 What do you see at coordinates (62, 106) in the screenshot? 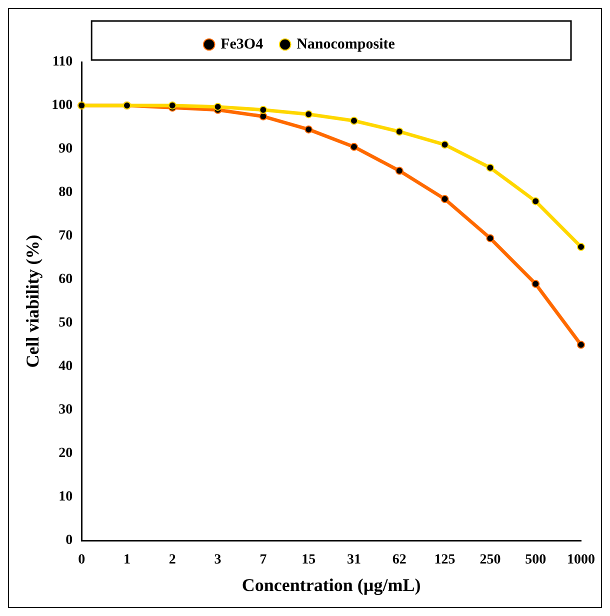
I see `y-tick-label: 100` at bounding box center [62, 106].